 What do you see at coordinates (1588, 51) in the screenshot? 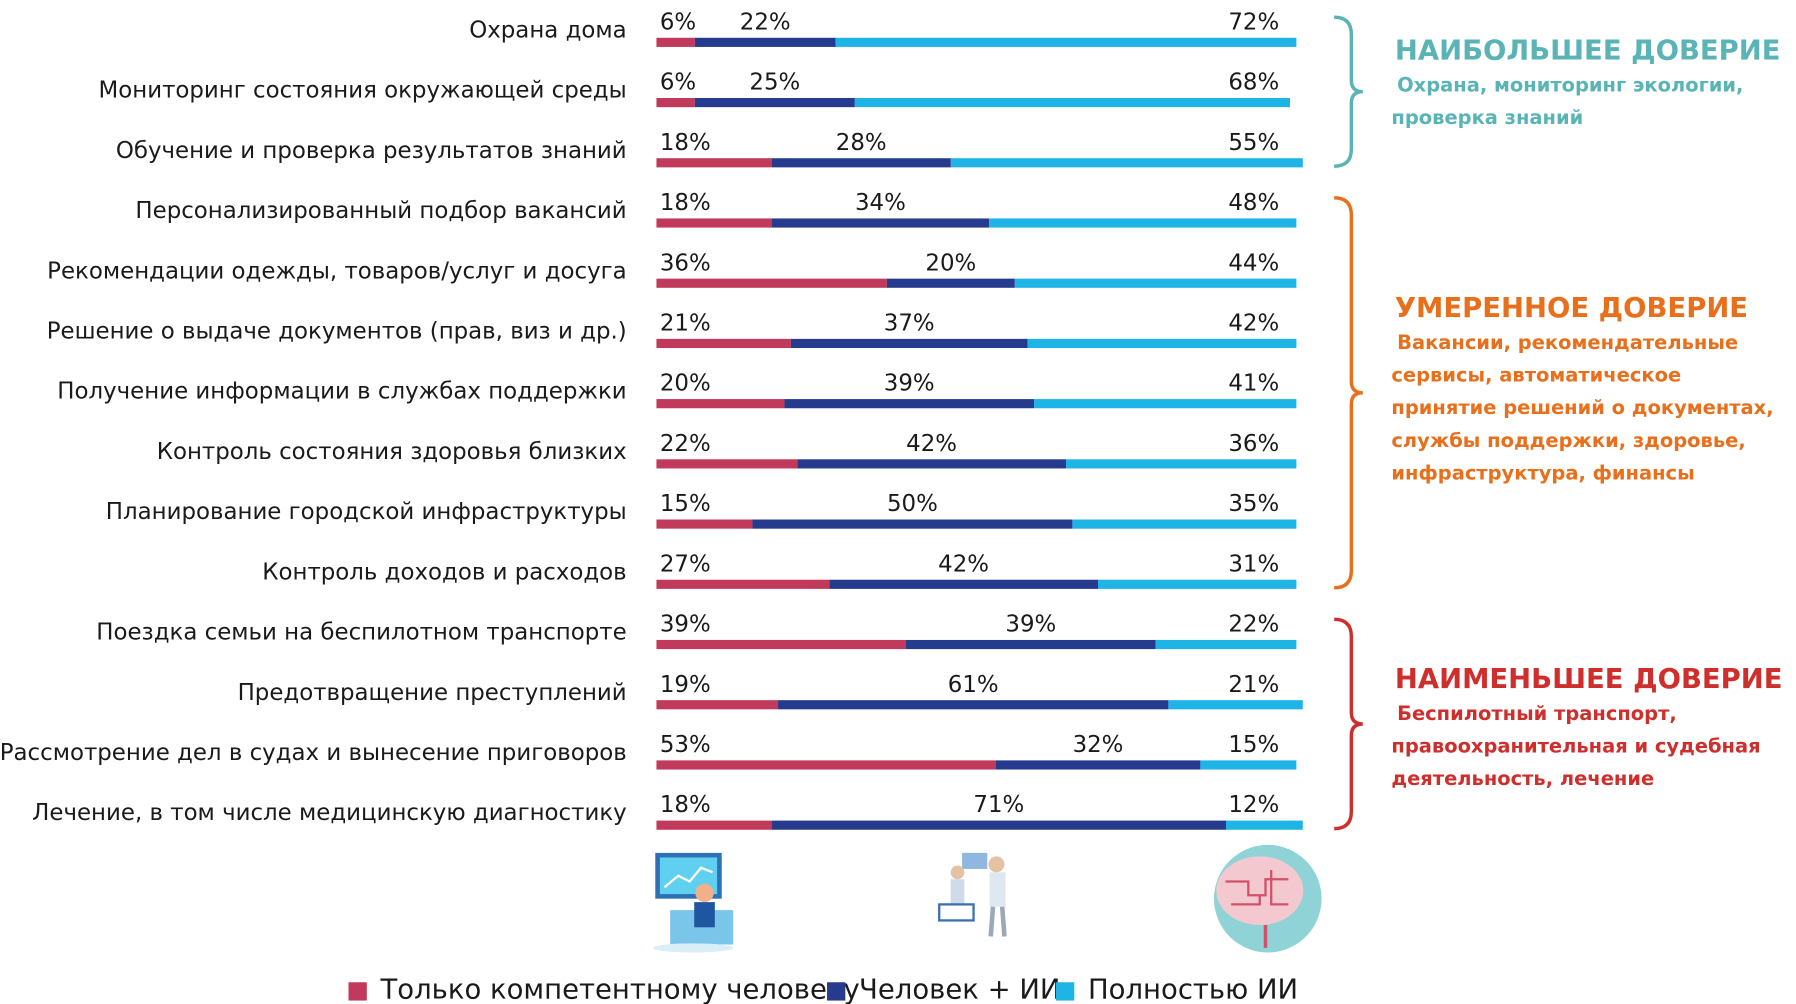
I see `group-title: НАИБОЛЬШЕЕ ДОВЕРИЕ` at bounding box center [1588, 51].